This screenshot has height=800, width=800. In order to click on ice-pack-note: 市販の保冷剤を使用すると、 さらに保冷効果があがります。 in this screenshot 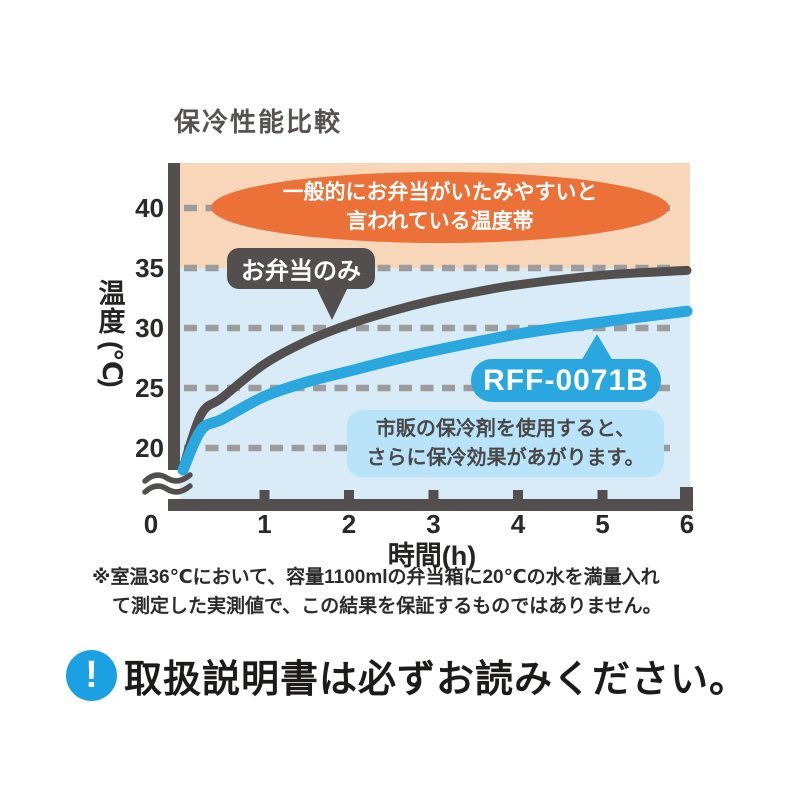, I will do `click(505, 443)`.